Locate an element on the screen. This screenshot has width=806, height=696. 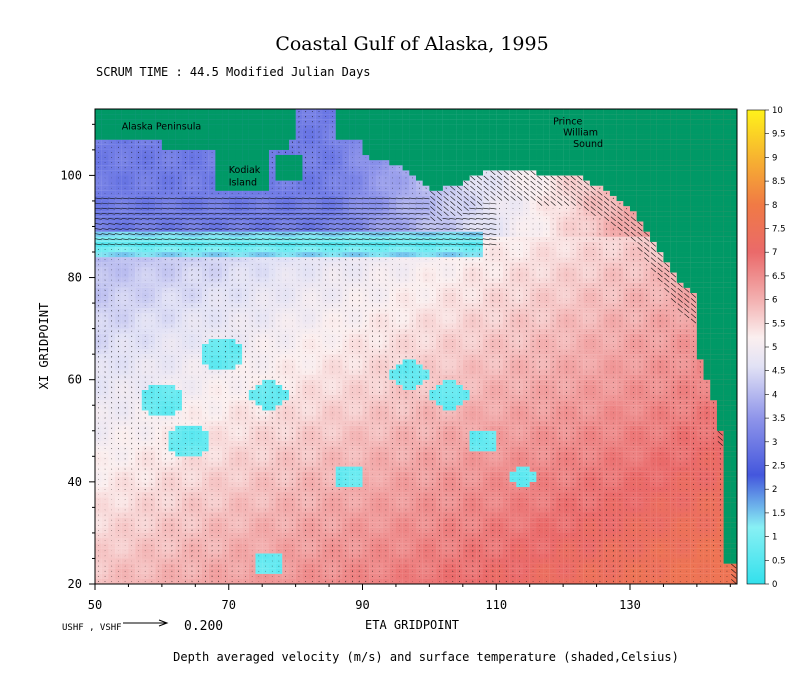
chart-title: Coastal Gulf of Alaska, 1995 is located at coordinates (411, 44).